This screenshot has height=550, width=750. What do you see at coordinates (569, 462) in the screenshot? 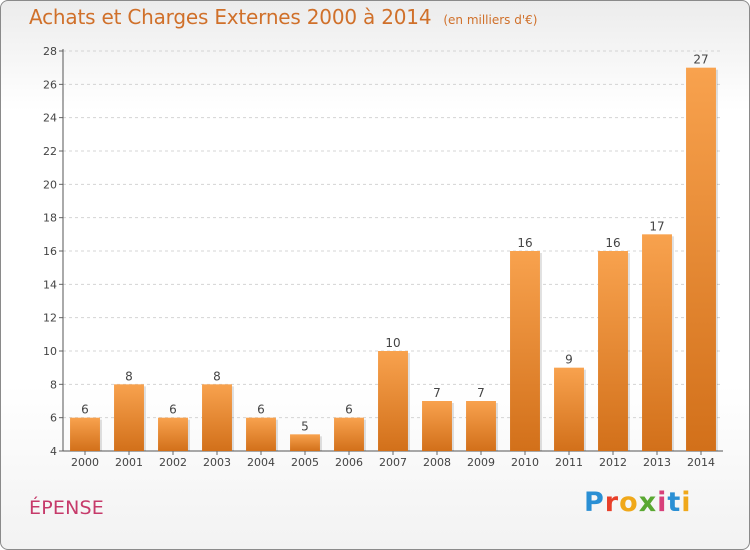
I see `x-tick-label: 2011` at bounding box center [569, 462].